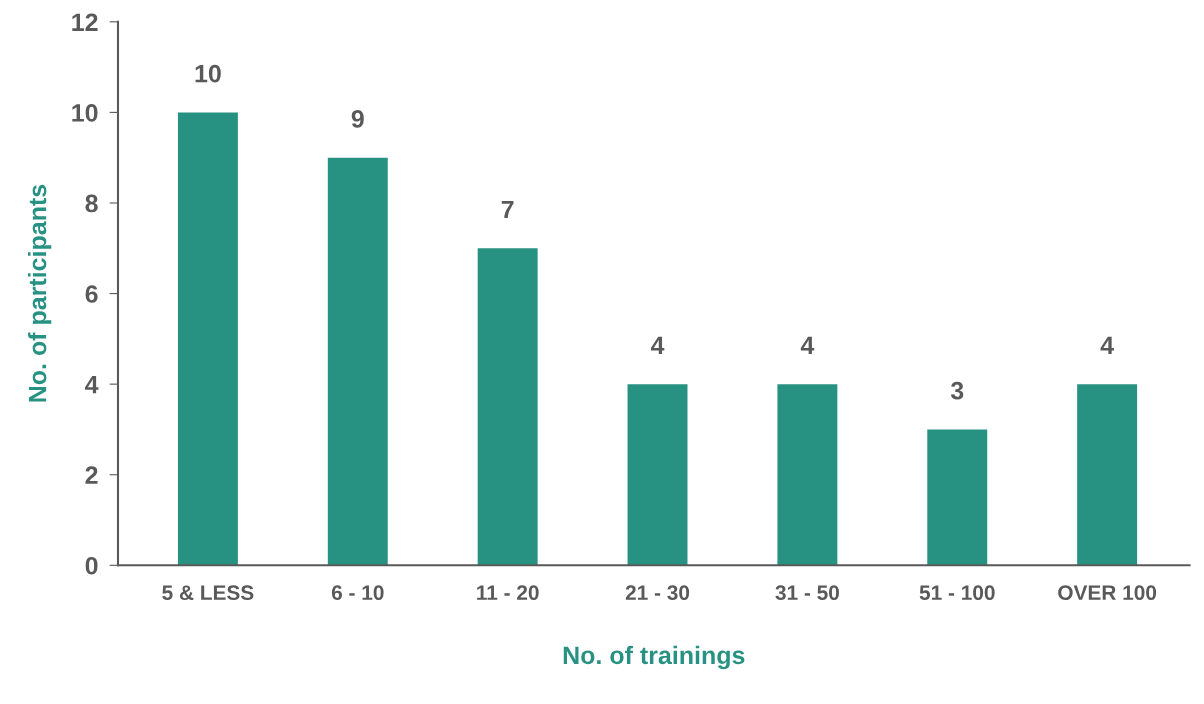 The width and height of the screenshot is (1204, 704). Describe the element at coordinates (85, 22) in the screenshot. I see `y-tick-label: 12` at that location.